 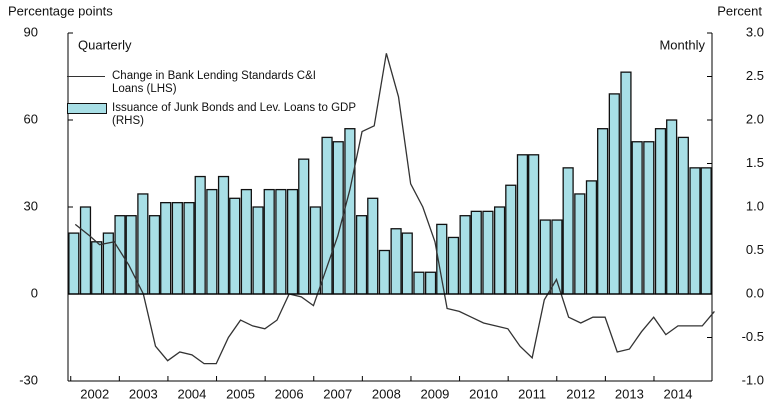 I want to click on x-tick-label: 2014, so click(x=678, y=393).